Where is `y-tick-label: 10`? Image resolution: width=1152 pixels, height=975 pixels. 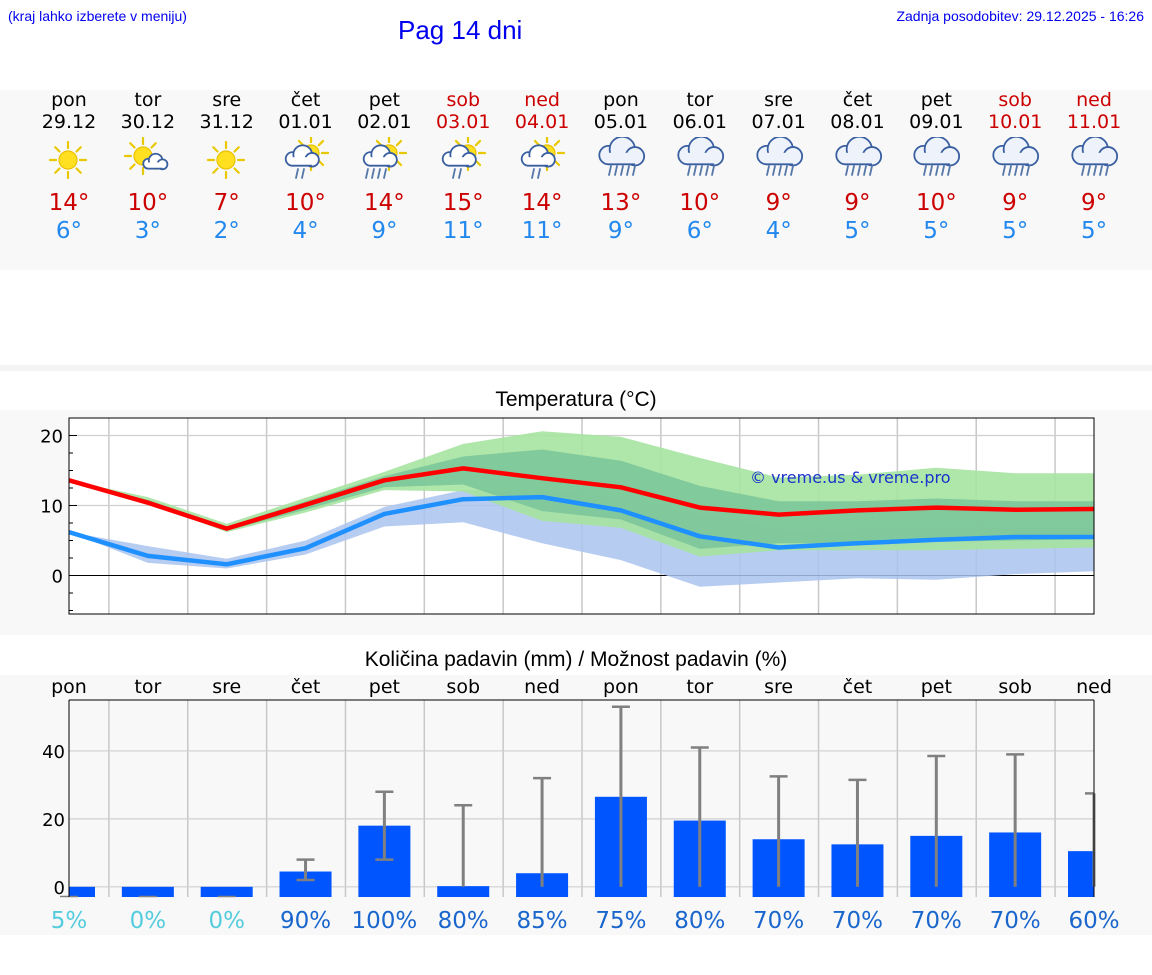
y-tick-label: 10 is located at coordinates (51, 507).